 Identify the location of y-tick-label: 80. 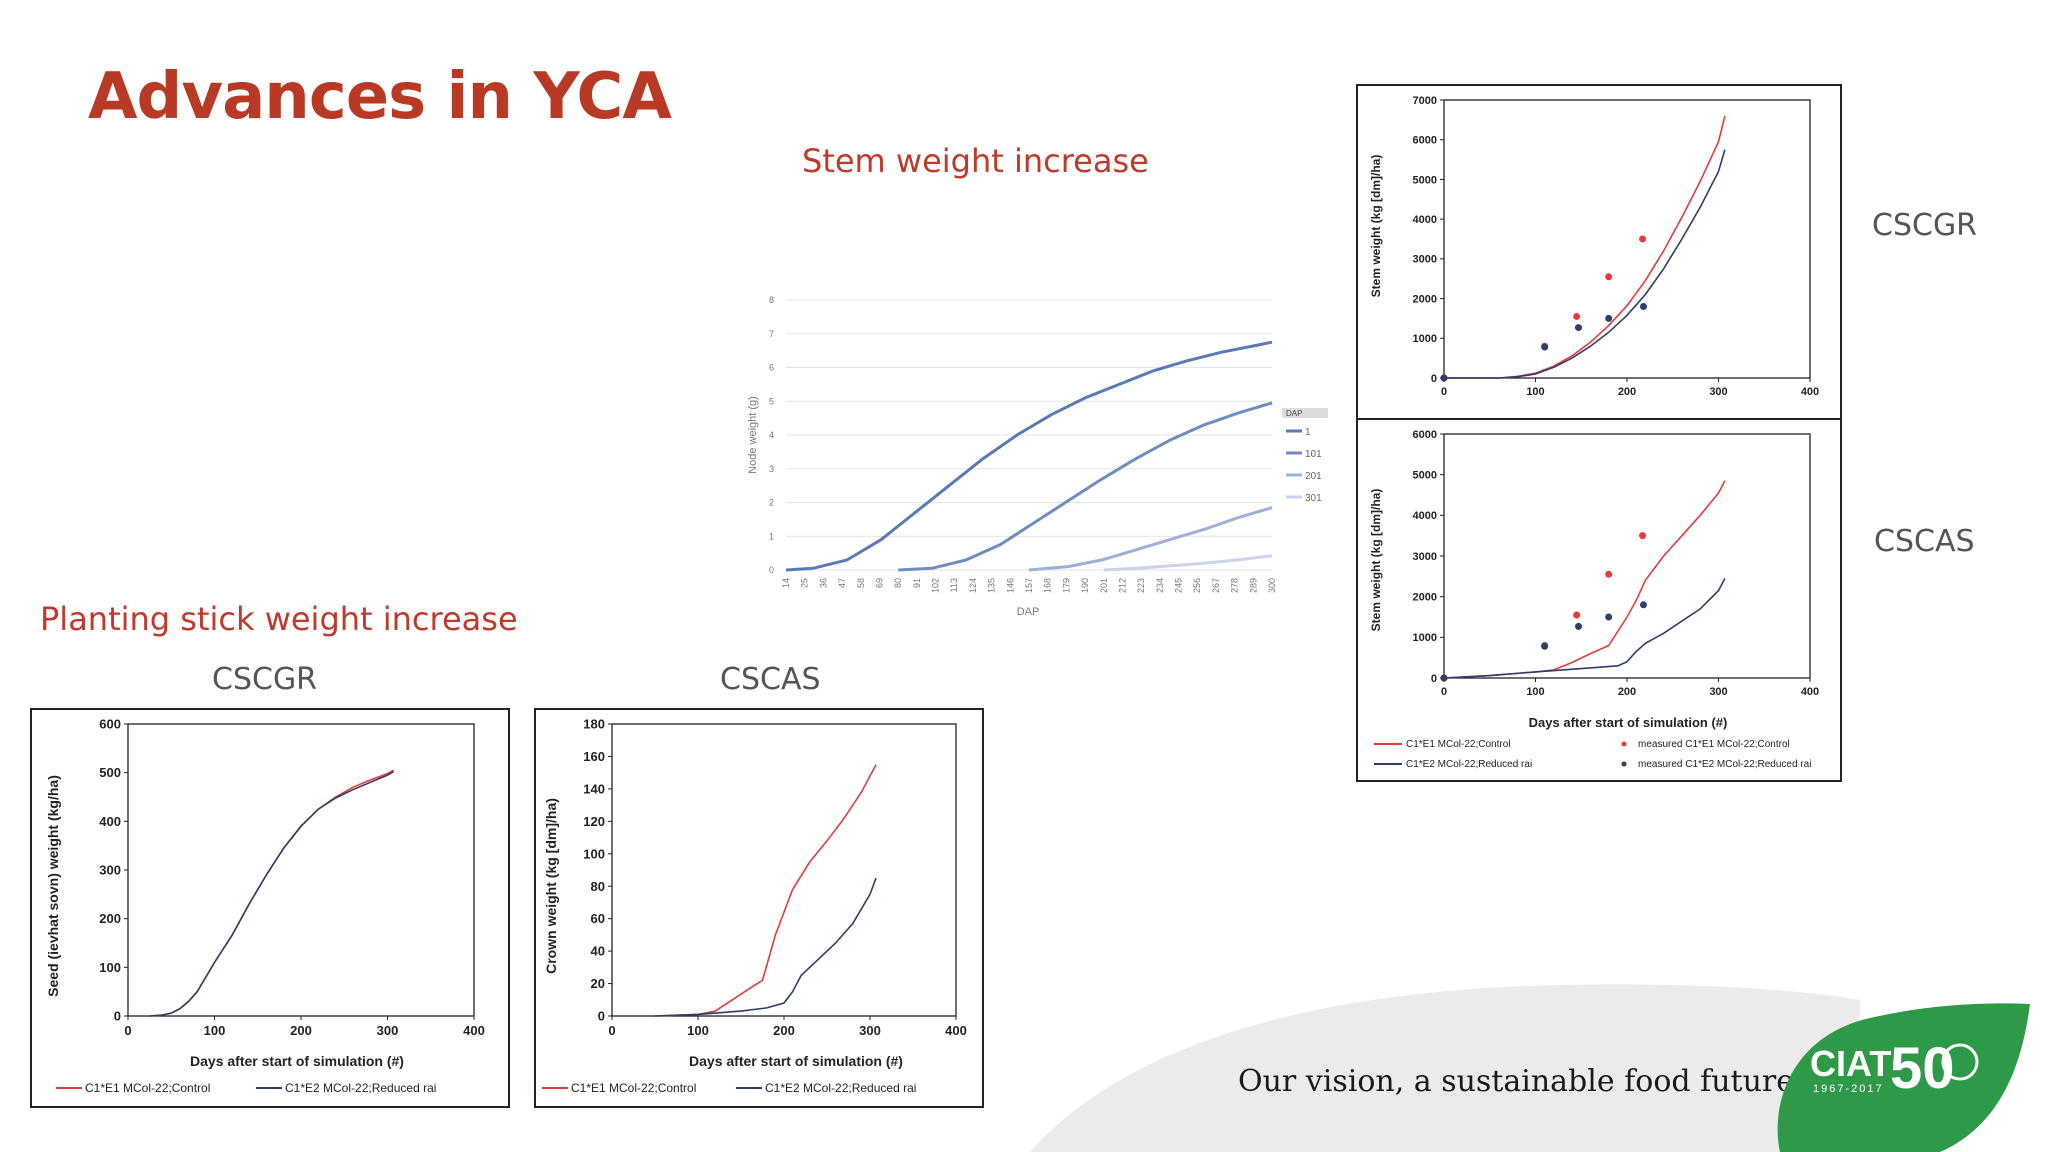
(598, 886).